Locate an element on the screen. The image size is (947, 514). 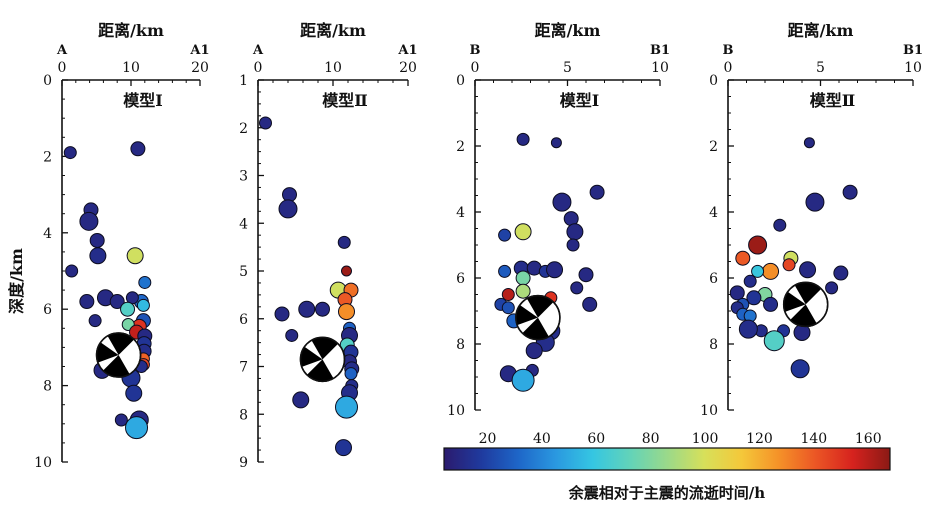
colorbar-tick-label: 20 is located at coordinates (488, 439).